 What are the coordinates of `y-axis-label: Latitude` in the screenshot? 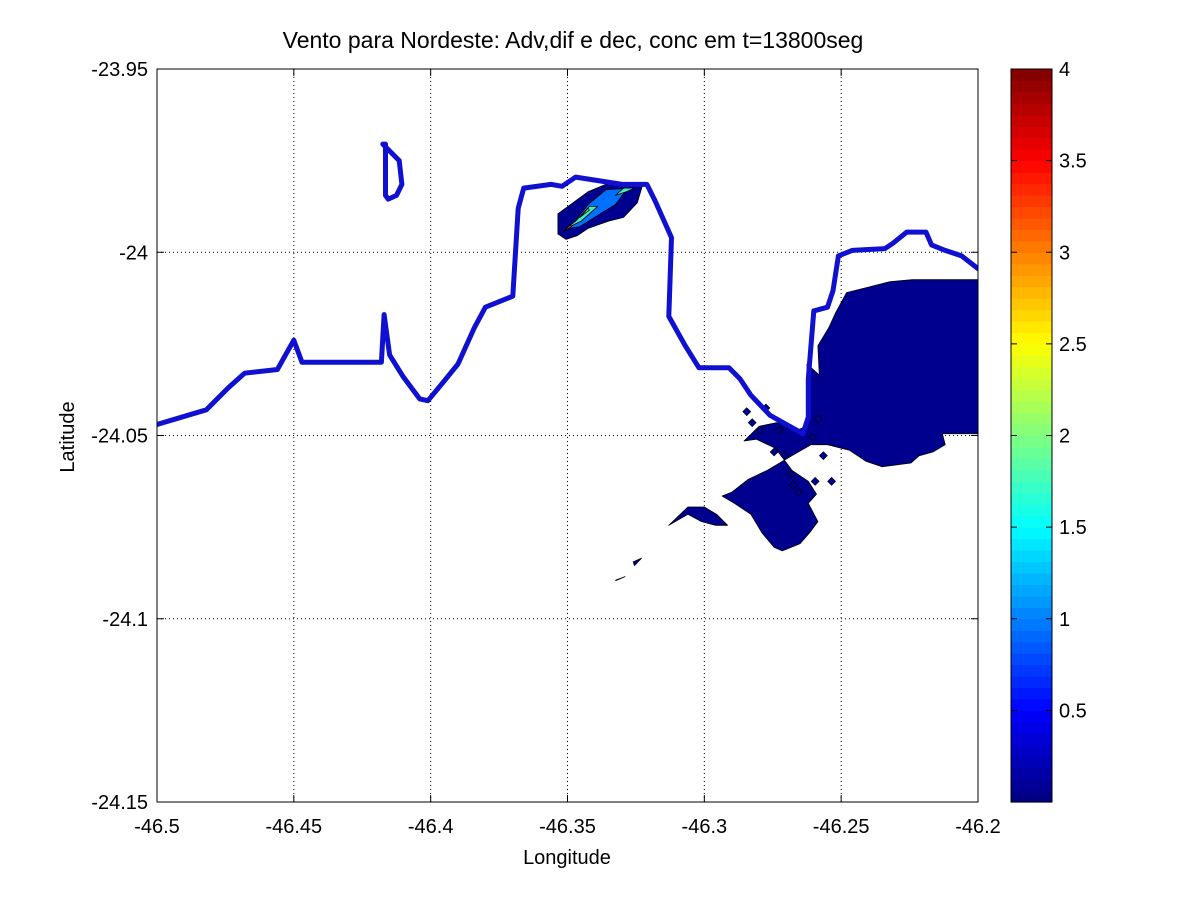 It's located at (68, 436).